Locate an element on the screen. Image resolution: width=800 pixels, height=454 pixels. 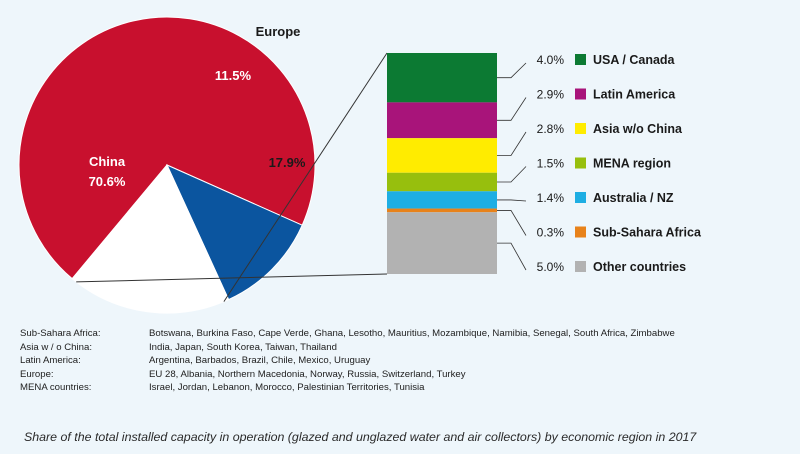
segment-value-label: 5.0% is located at coordinates (551, 267).